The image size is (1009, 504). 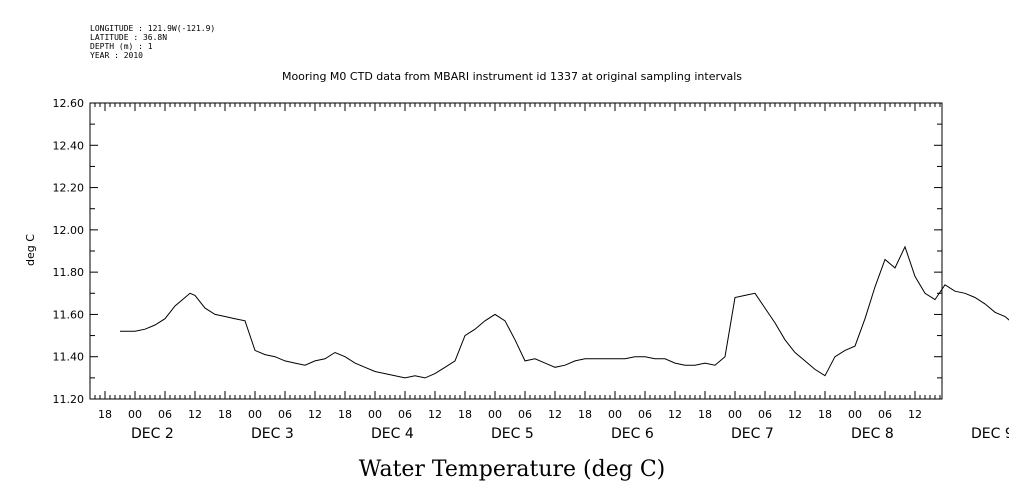 I want to click on x-day-label: DEC 6, so click(x=632, y=434).